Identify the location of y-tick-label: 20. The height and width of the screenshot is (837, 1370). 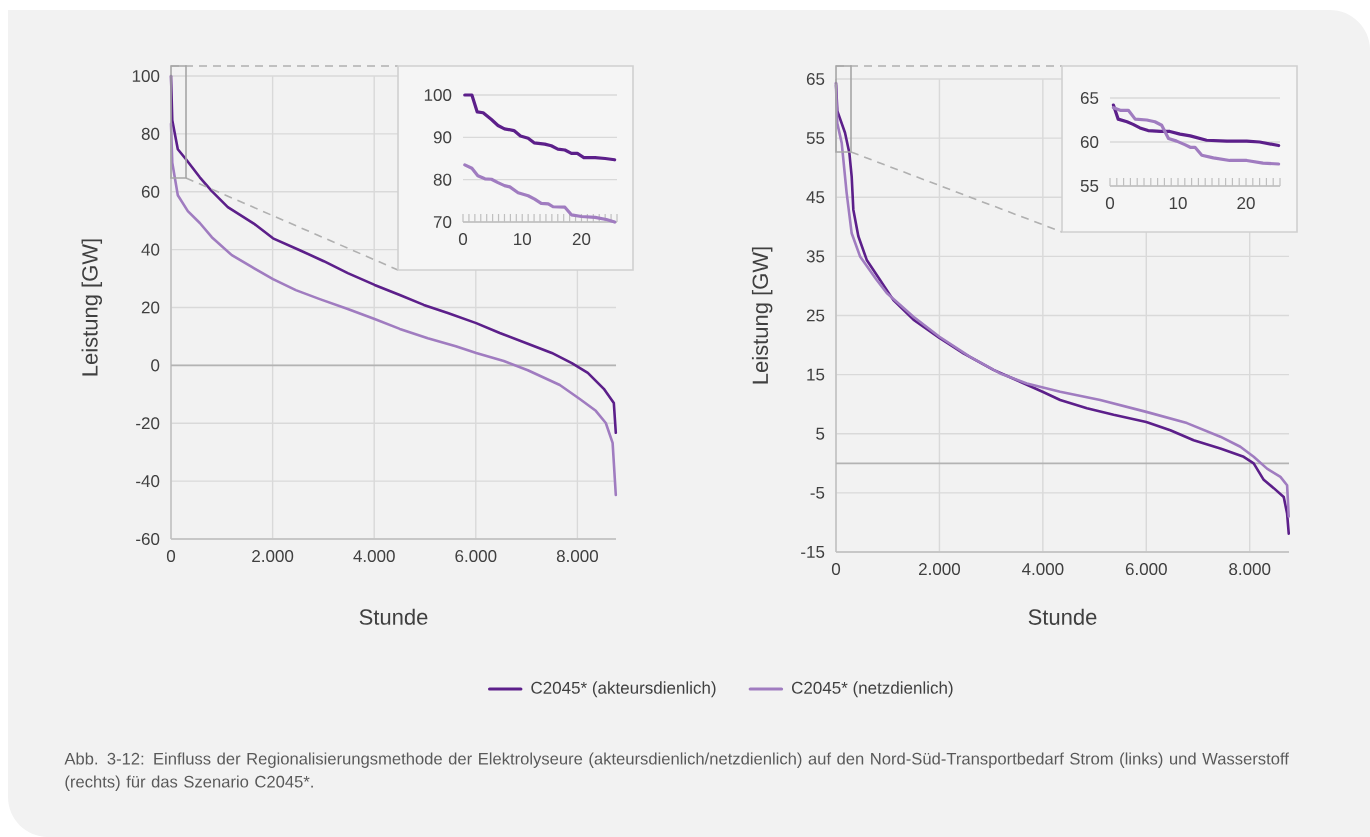
(150, 307).